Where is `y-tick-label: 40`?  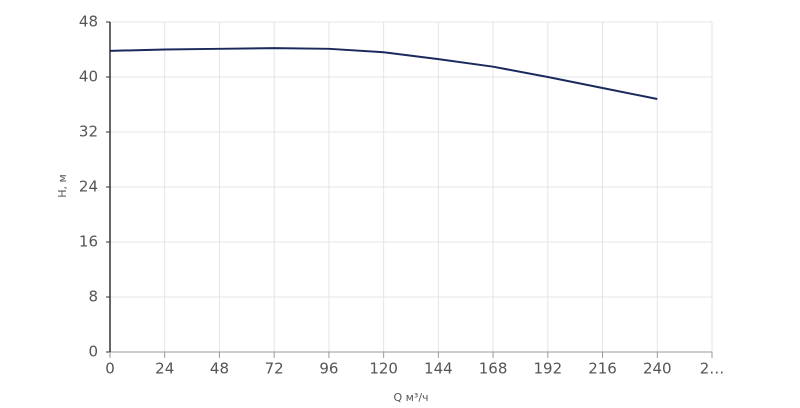 y-tick-label: 40 is located at coordinates (88, 77).